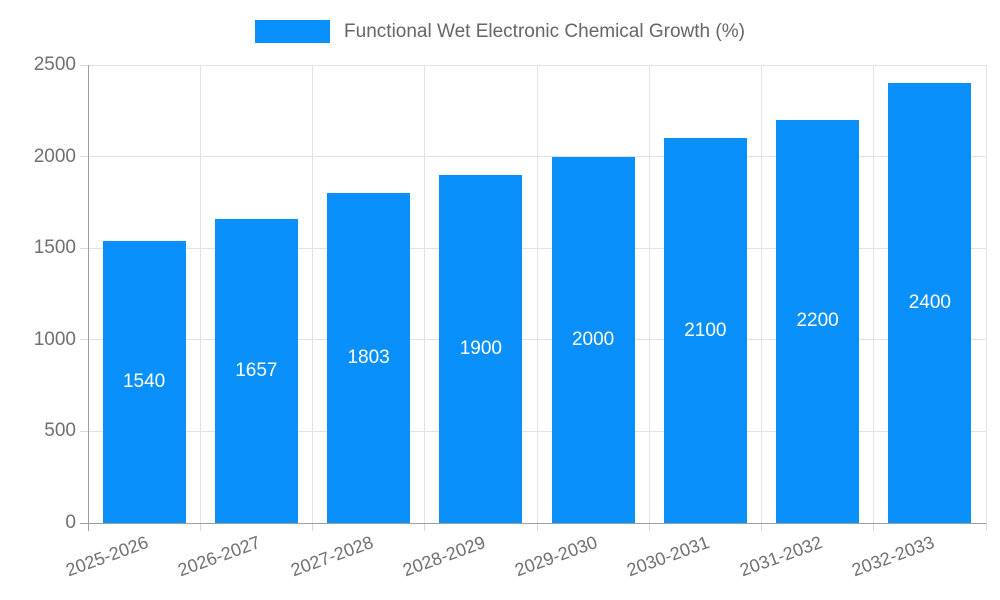 This screenshot has width=1000, height=600. Describe the element at coordinates (780, 556) in the screenshot. I see `x-tick-label: 2031-2032` at that location.